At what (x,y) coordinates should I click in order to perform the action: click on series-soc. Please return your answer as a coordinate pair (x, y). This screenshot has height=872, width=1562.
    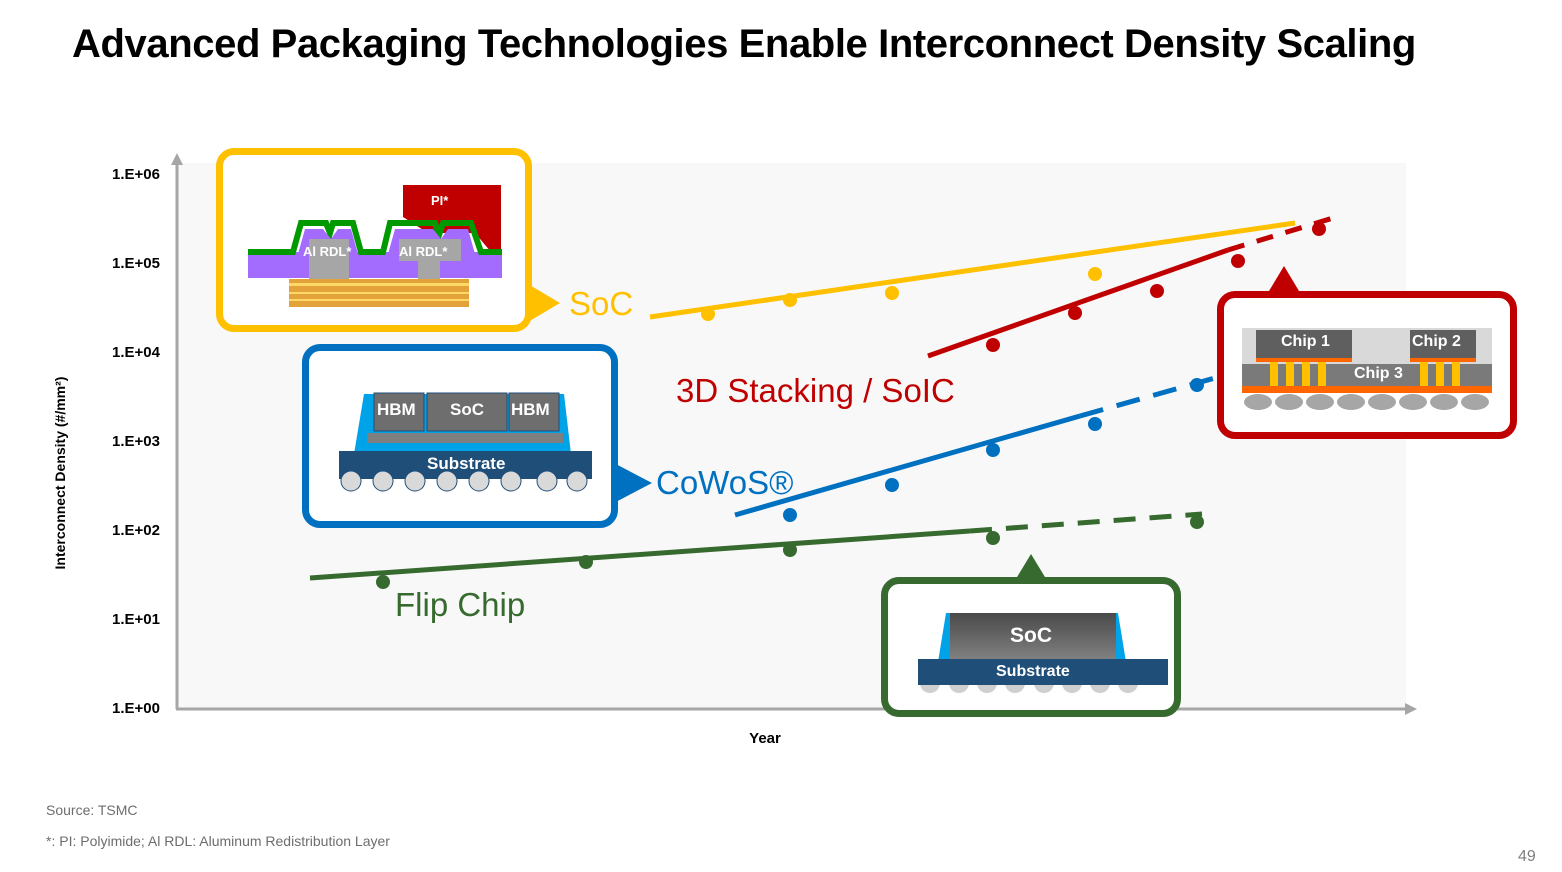
    Looking at the image, I should click on (972, 270).